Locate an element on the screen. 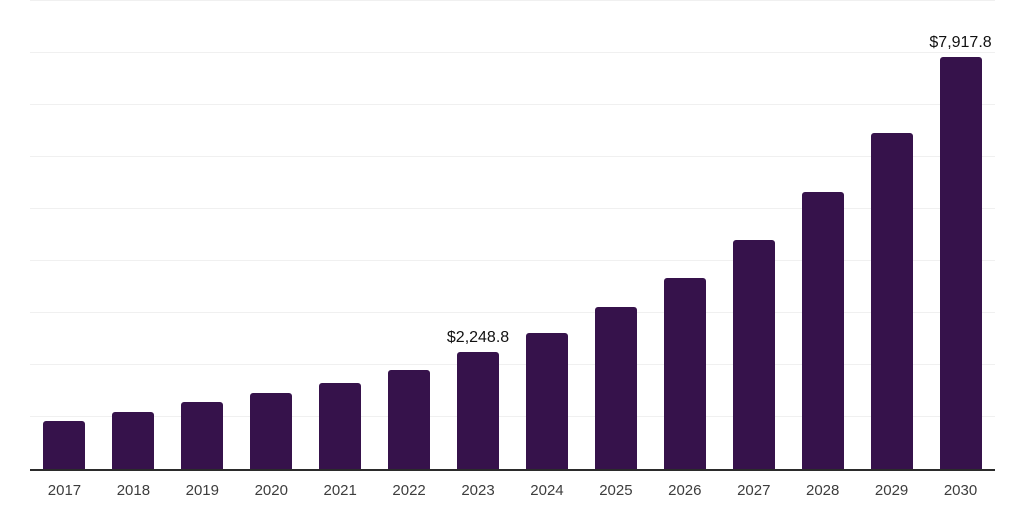 The image size is (1024, 512). x-tick-label-2028: 2028 is located at coordinates (822, 490).